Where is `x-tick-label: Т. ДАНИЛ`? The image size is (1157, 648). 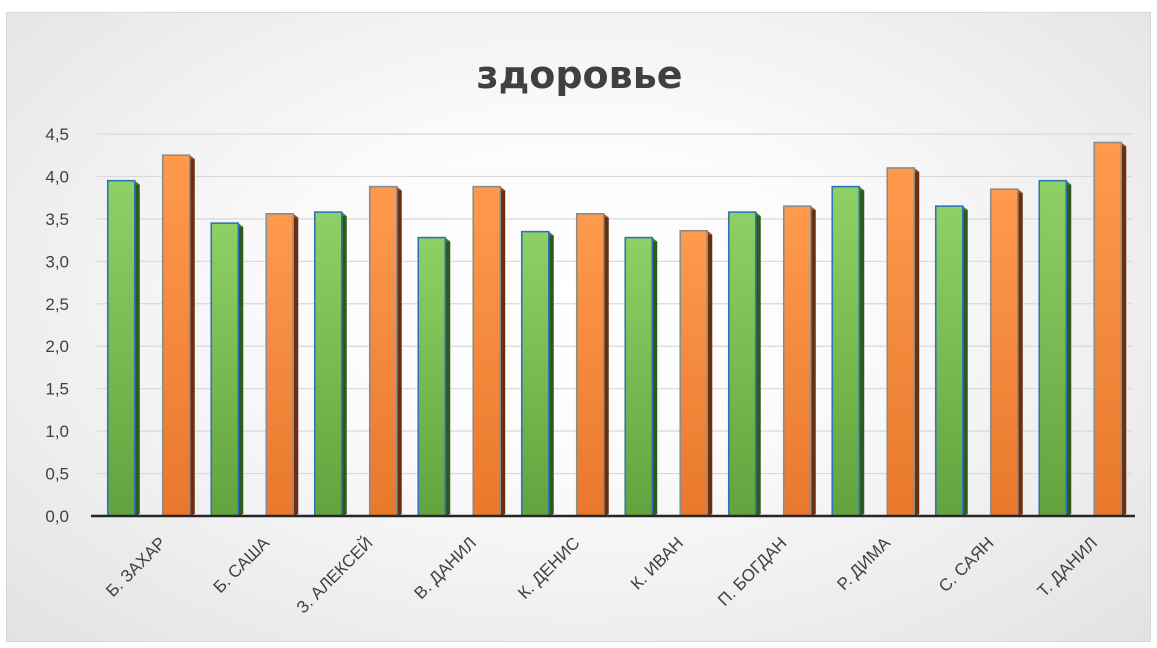 x-tick-label: Т. ДАНИЛ is located at coordinates (1067, 566).